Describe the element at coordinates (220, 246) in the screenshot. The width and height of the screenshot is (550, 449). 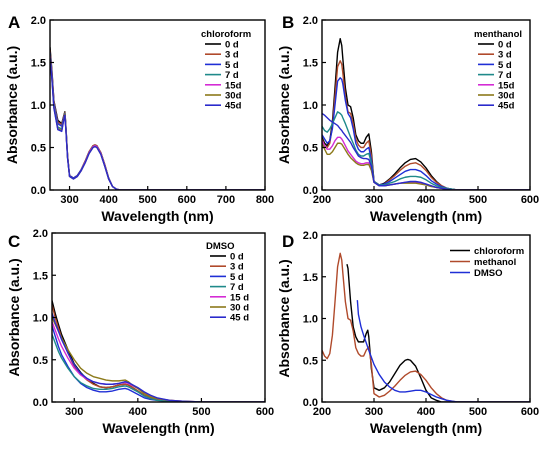
I see `legend-title: DMSO` at that location.